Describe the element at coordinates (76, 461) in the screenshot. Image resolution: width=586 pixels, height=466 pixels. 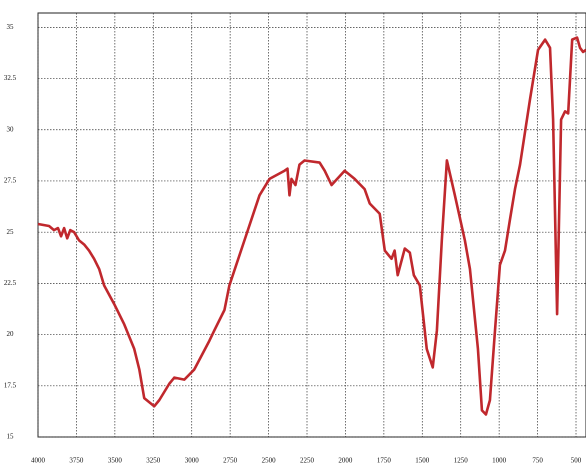
I see `x-tick-label: 3750` at that location.